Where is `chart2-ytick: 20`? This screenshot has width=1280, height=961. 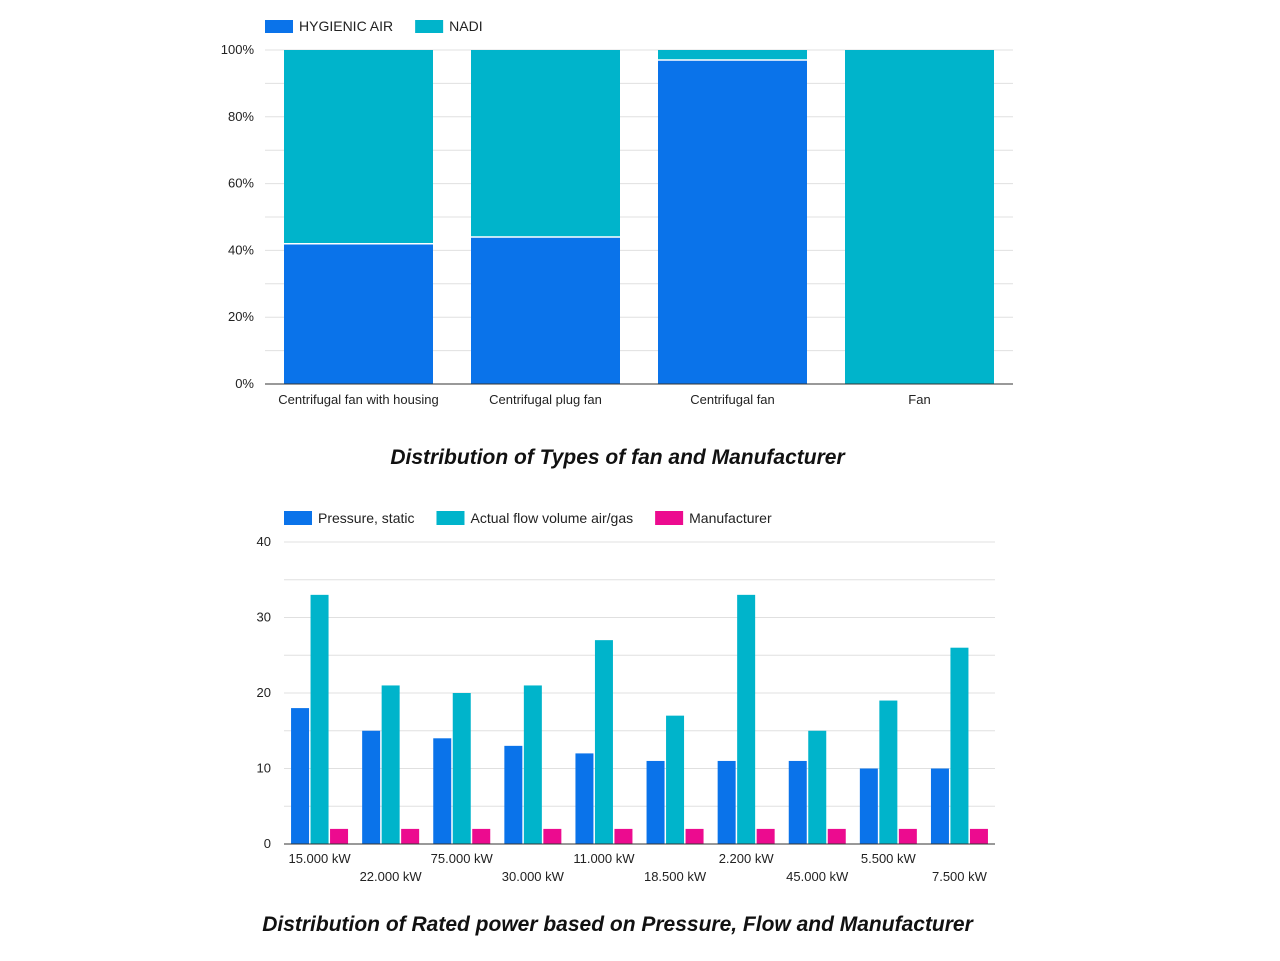
chart2-ytick: 20 is located at coordinates (264, 692).